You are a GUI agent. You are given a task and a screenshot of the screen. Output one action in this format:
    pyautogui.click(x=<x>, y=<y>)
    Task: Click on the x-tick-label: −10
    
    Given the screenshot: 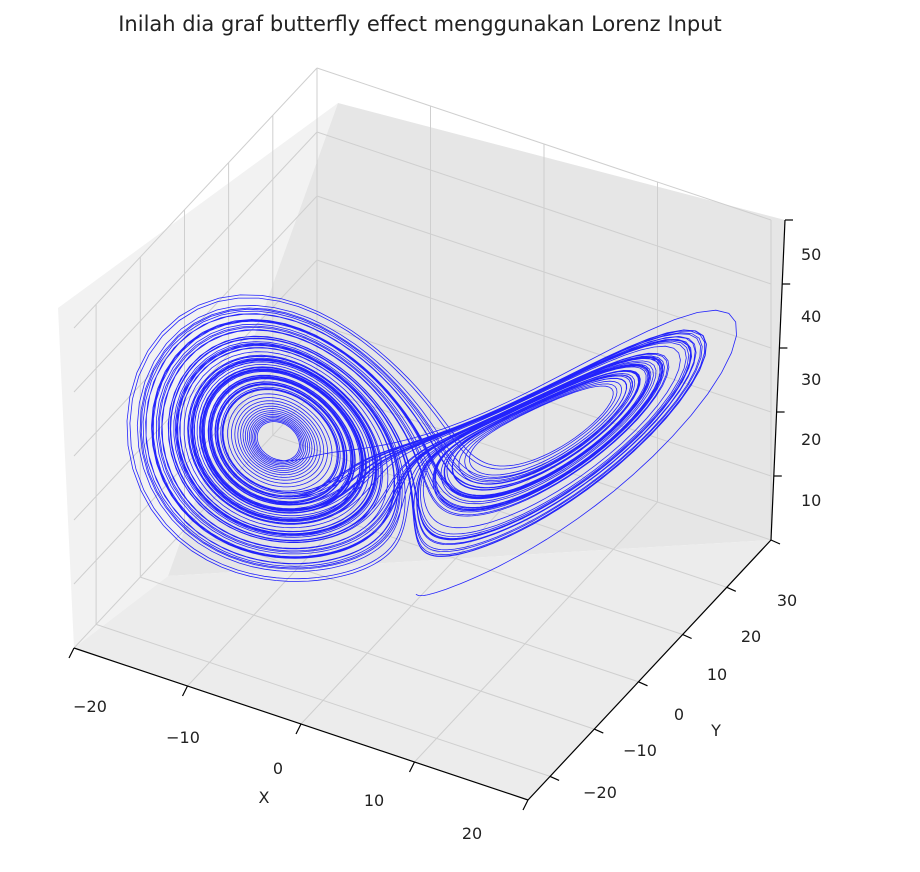 What is the action you would take?
    pyautogui.click(x=183, y=737)
    